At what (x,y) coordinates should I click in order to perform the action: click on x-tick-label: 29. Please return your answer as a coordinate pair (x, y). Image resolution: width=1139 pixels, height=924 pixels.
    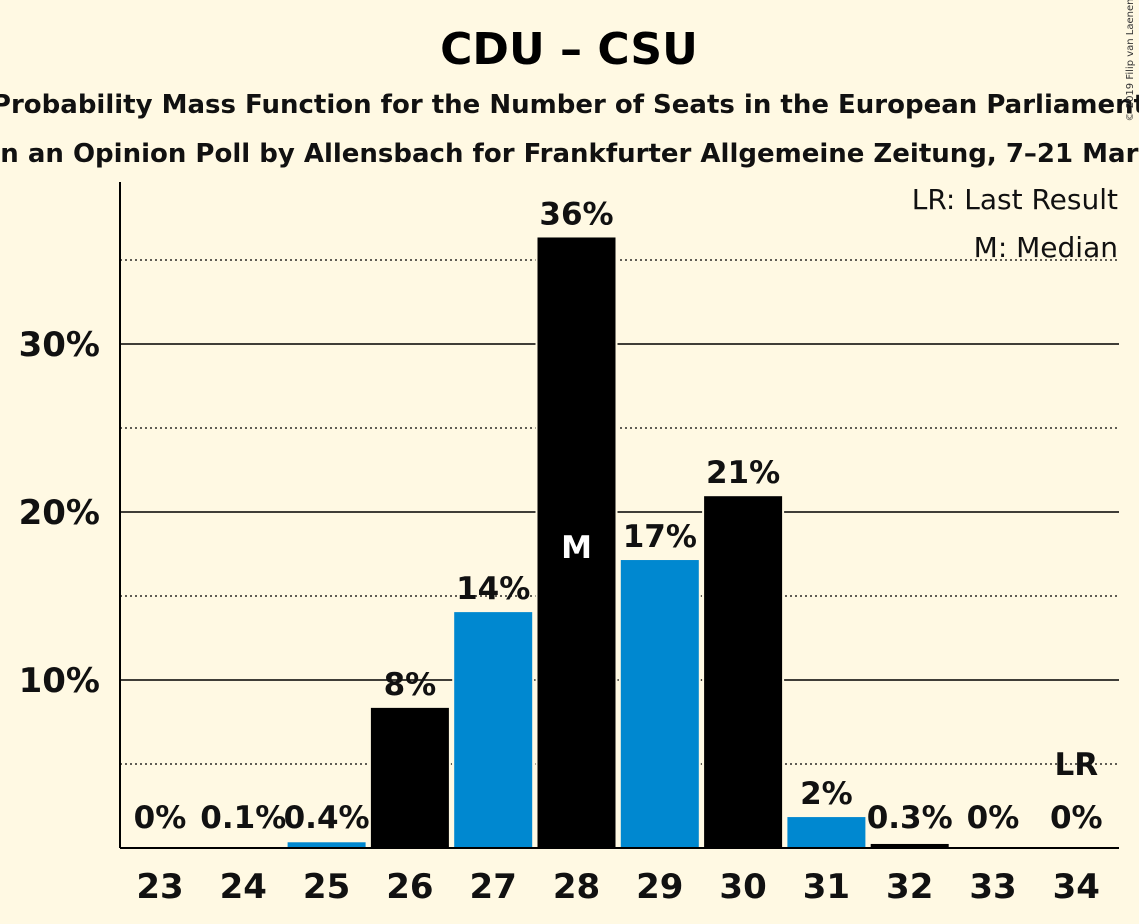
    Looking at the image, I should click on (659, 887).